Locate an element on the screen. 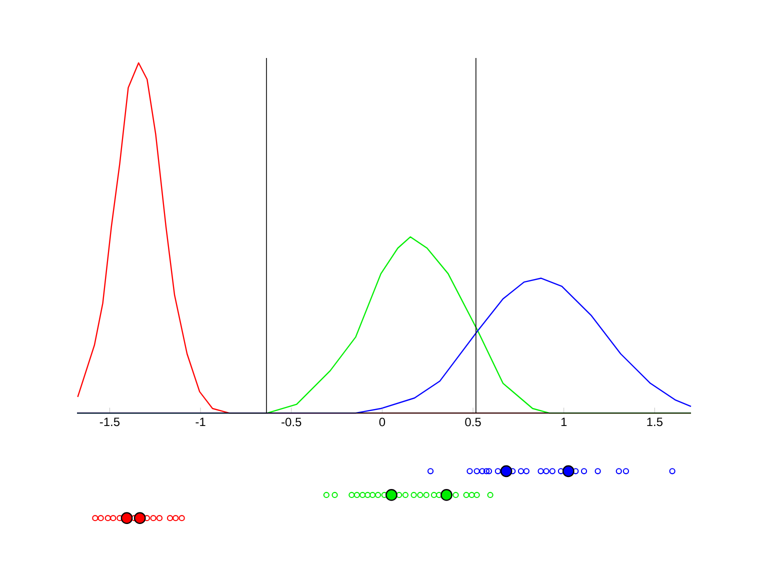  x-tick-label: 1.5 is located at coordinates (655, 422).